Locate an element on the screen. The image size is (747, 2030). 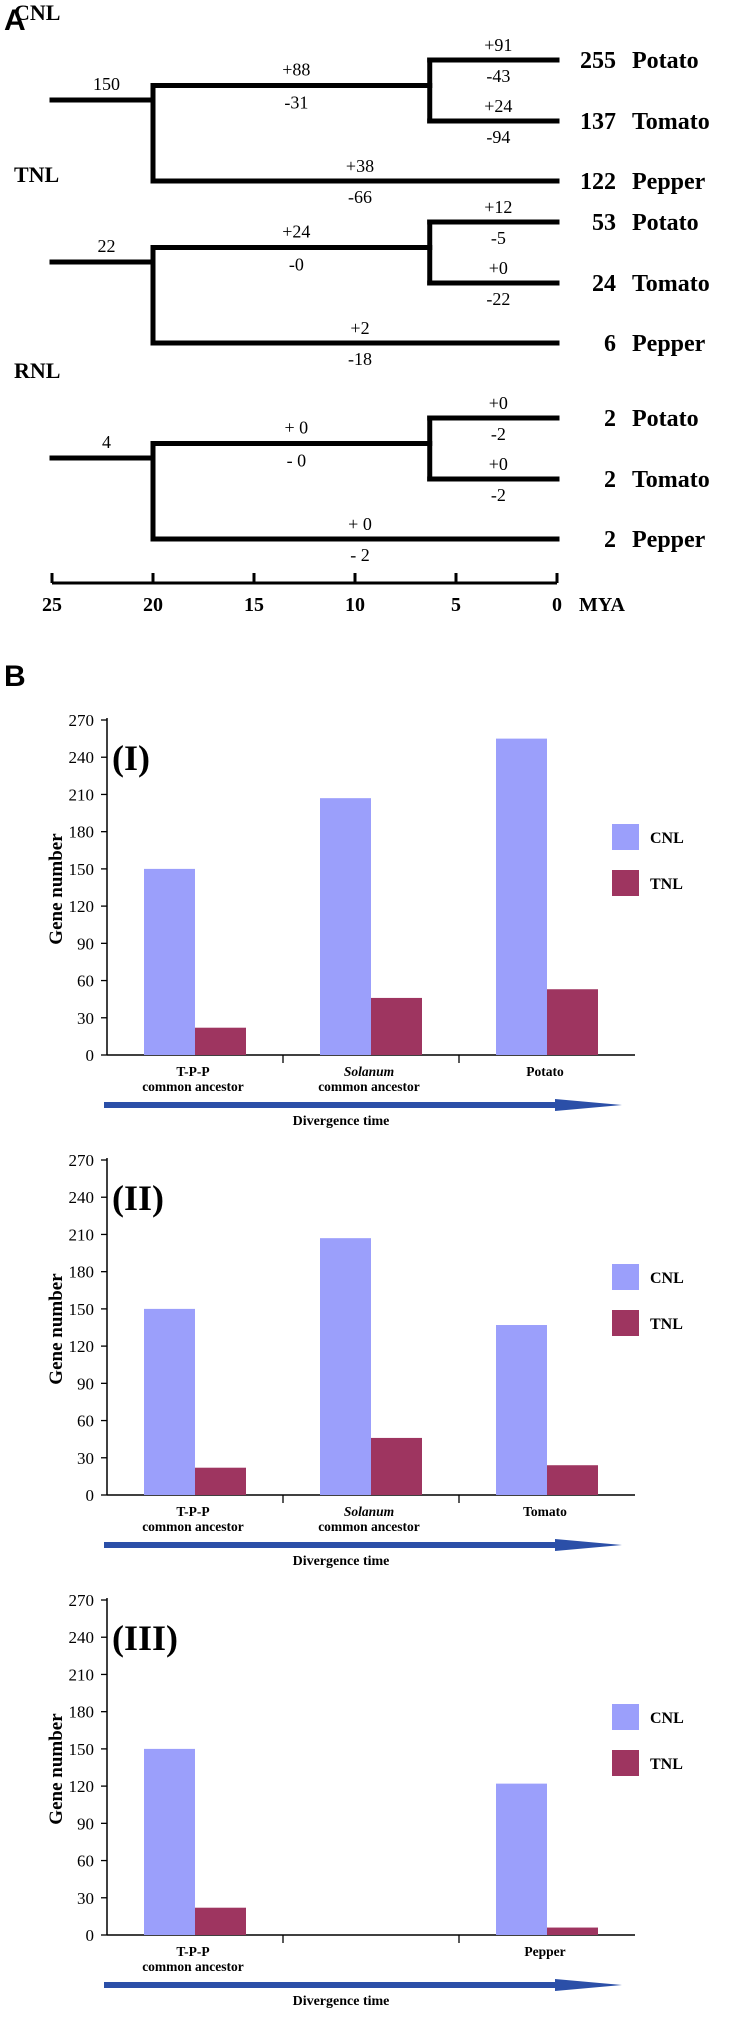
axis-tick-label: 10 is located at coordinates (355, 605).